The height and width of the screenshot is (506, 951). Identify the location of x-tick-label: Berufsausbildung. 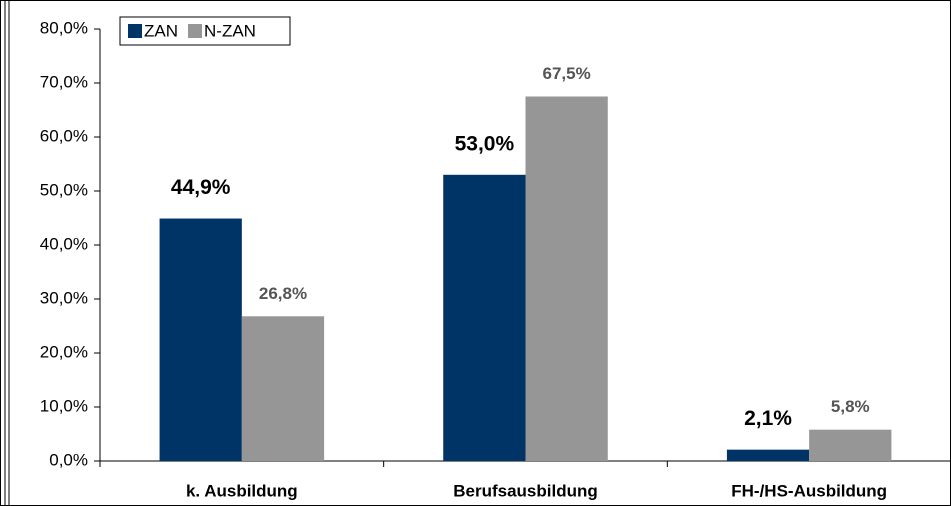
(525, 490).